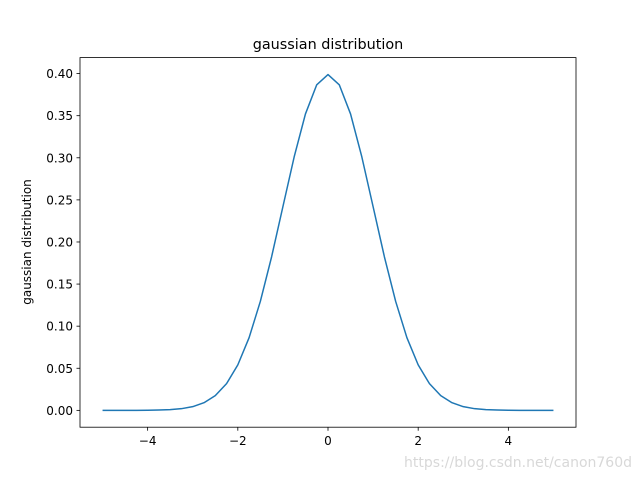 The width and height of the screenshot is (640, 480). I want to click on y-tick-label: 0.20, so click(59, 242).